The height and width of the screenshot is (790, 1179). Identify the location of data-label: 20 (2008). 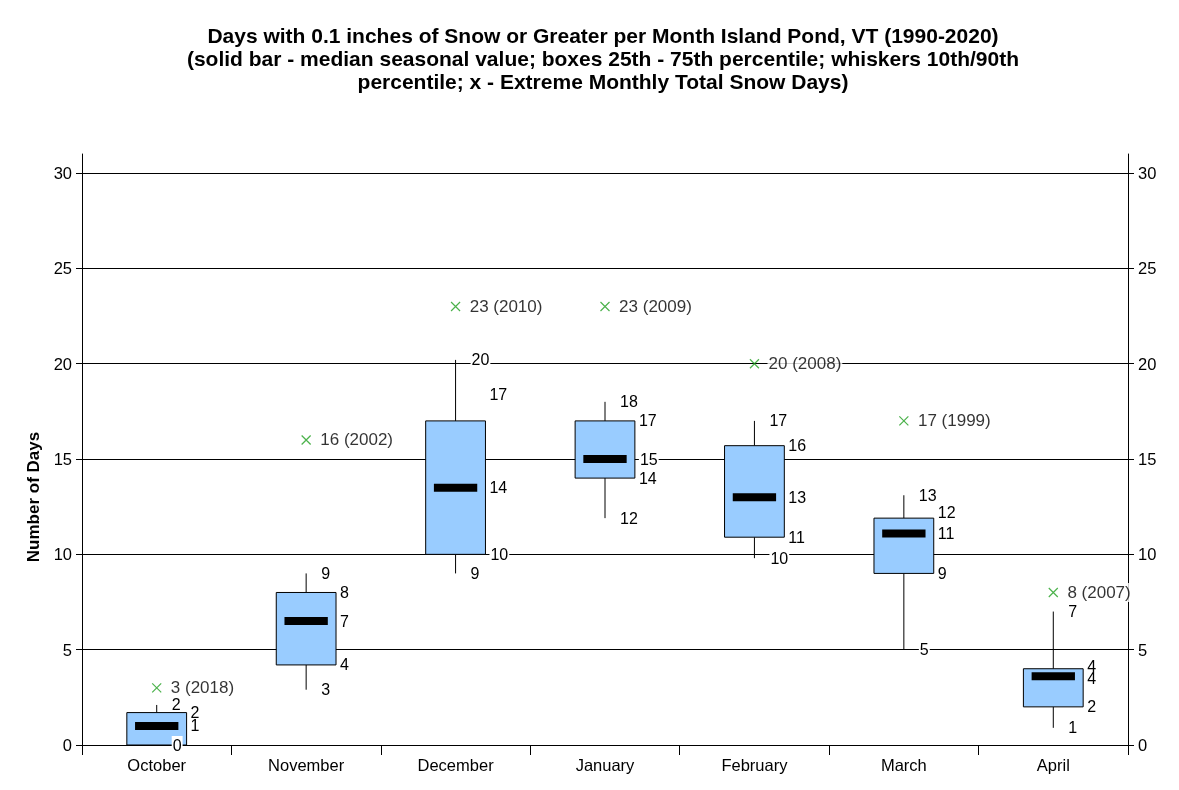
(805, 364).